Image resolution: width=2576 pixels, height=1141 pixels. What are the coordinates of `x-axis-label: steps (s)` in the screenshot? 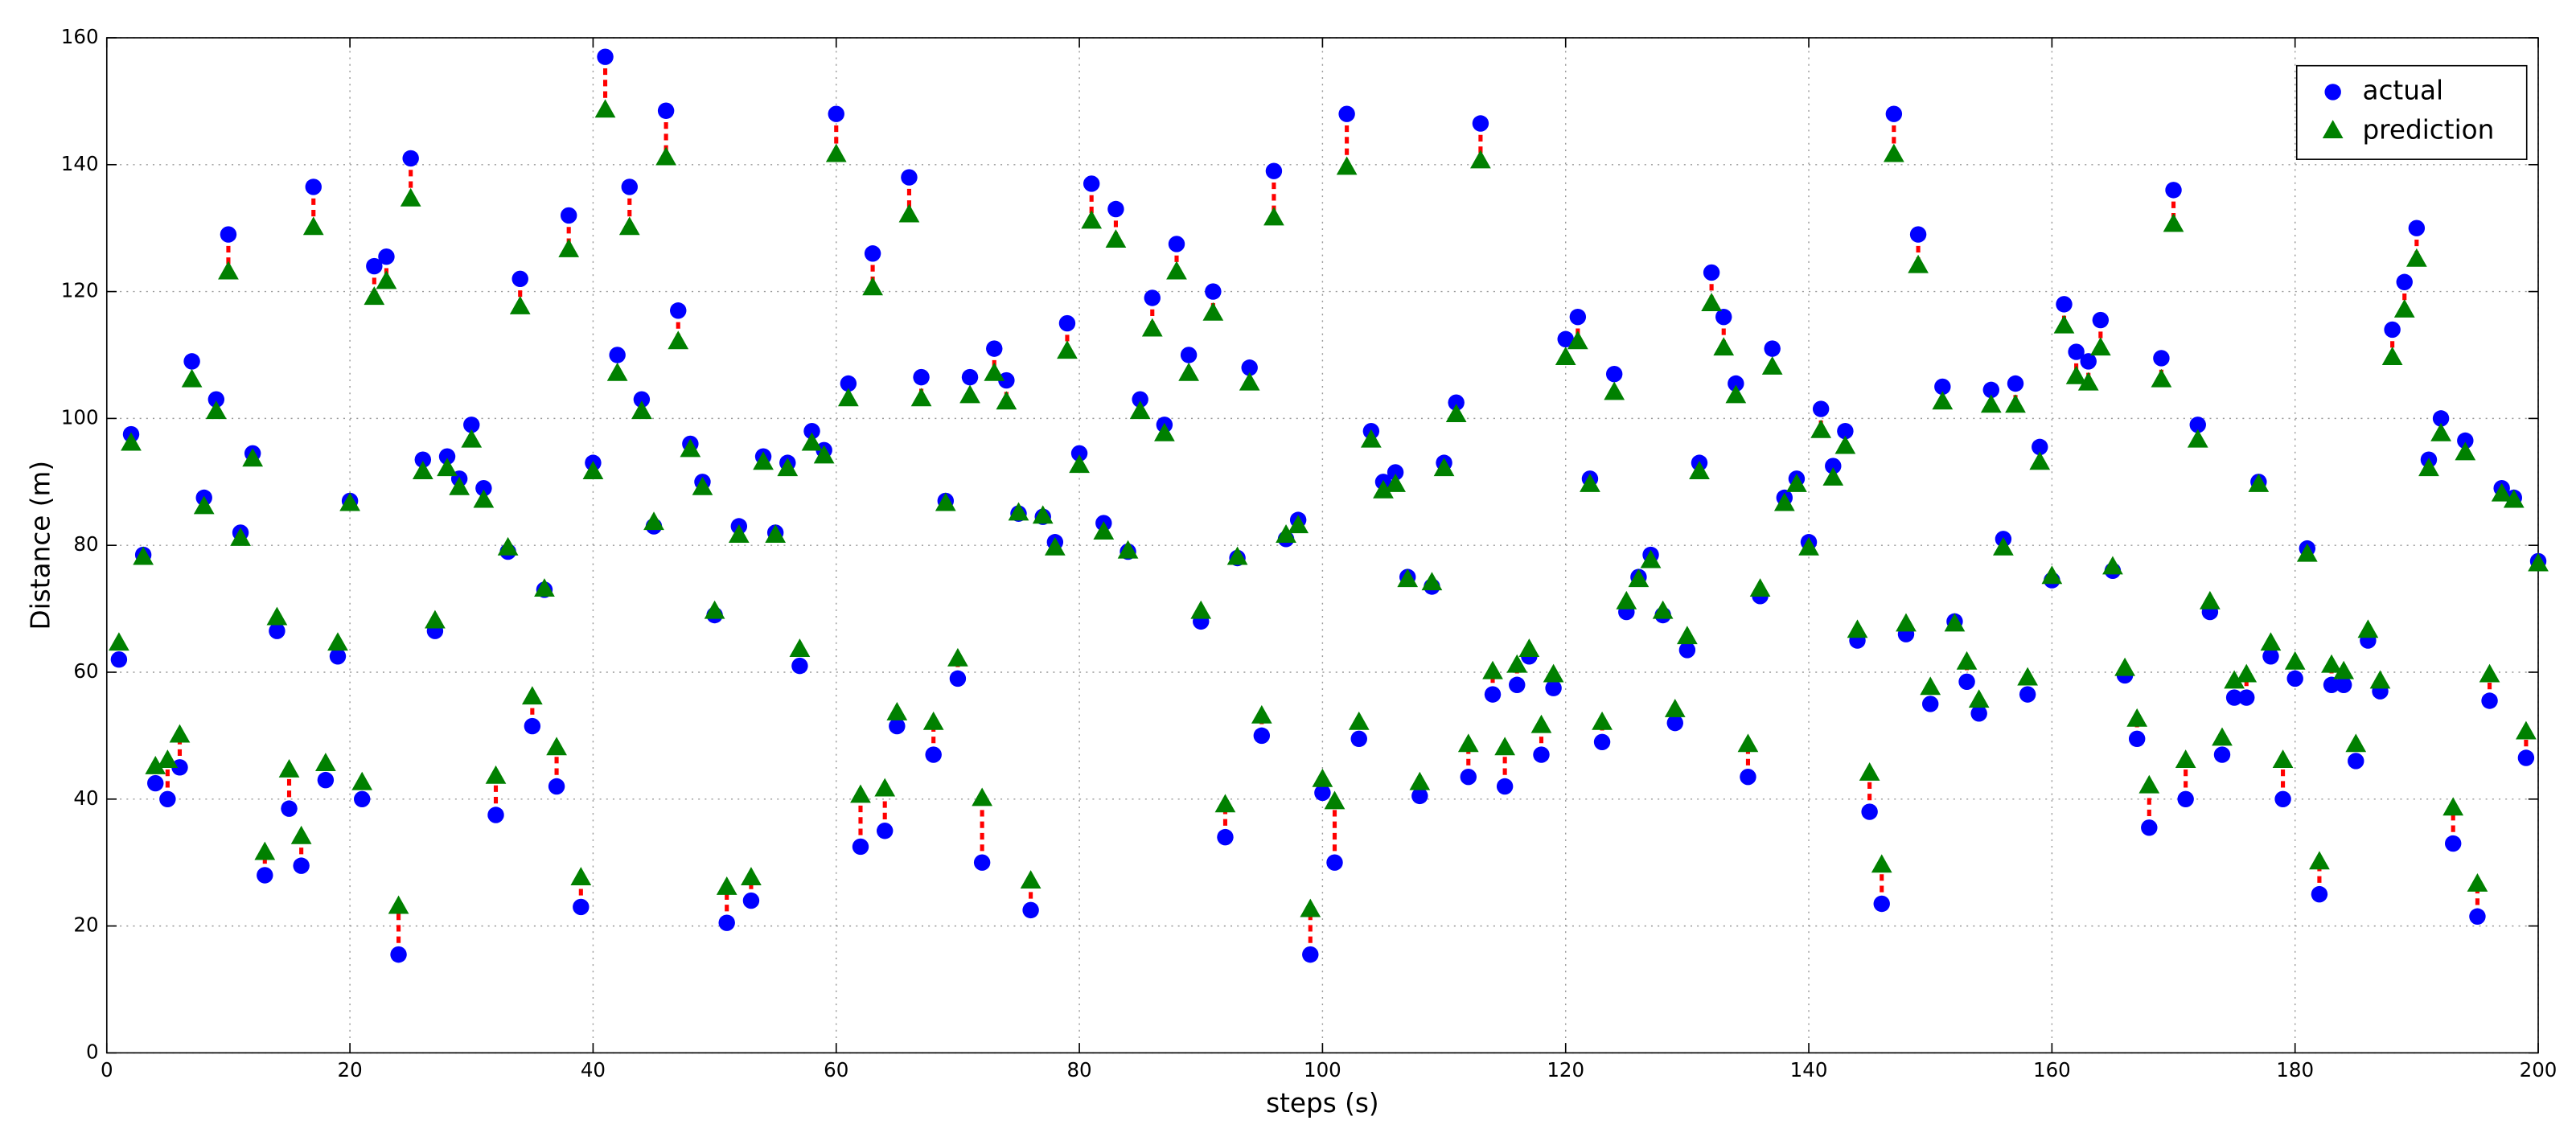 It's located at (1322, 1103).